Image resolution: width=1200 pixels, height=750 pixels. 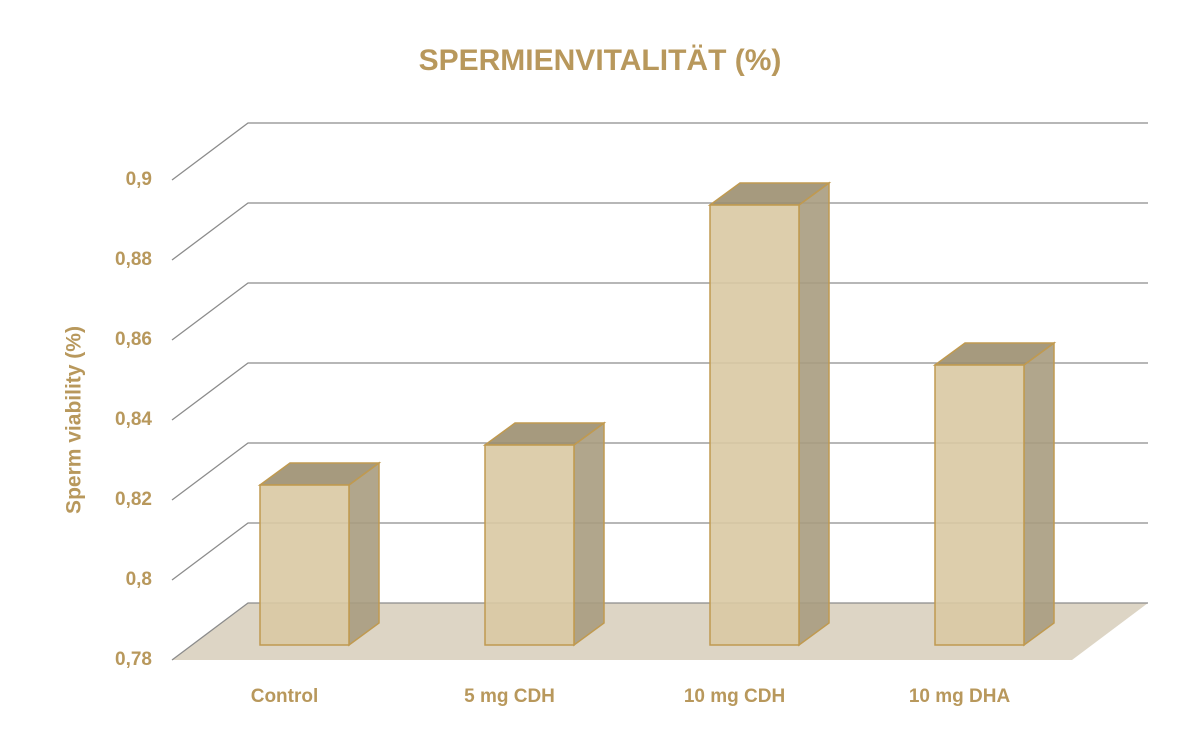 I want to click on x-tick-label: 10 mg CDH, so click(x=734, y=696).